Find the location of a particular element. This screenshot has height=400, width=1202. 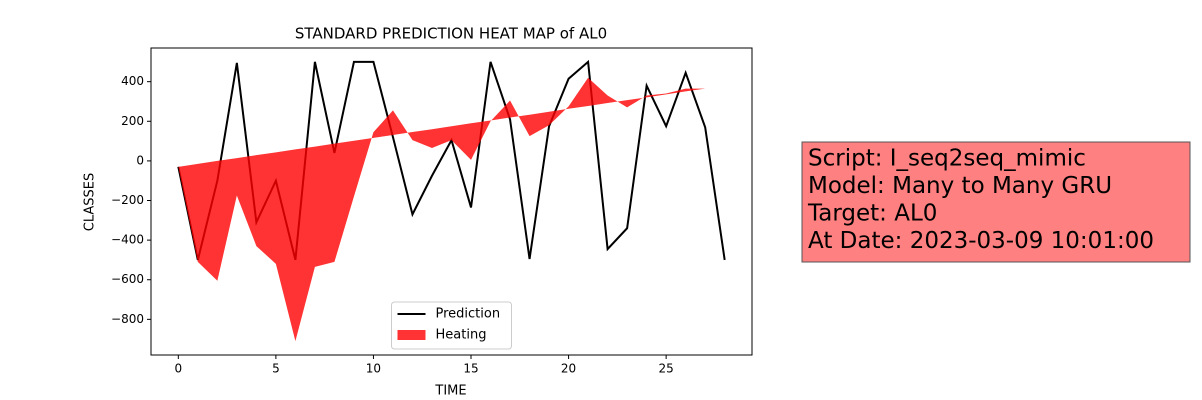

x-tick-label: 0 is located at coordinates (178, 369).